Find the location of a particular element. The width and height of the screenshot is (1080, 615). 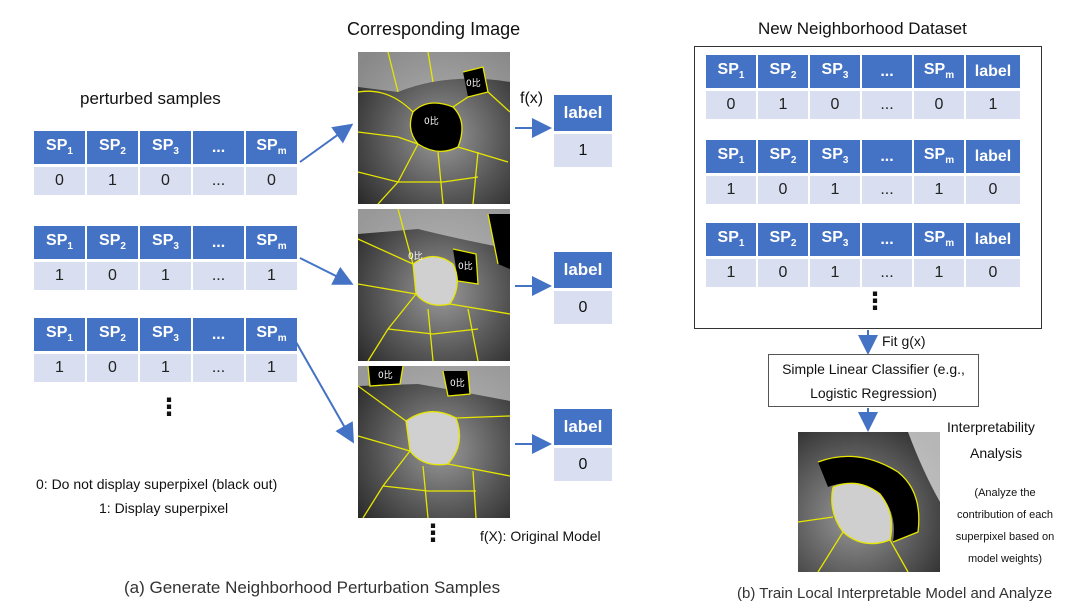

label-box-1: label 1 is located at coordinates (583, 131).